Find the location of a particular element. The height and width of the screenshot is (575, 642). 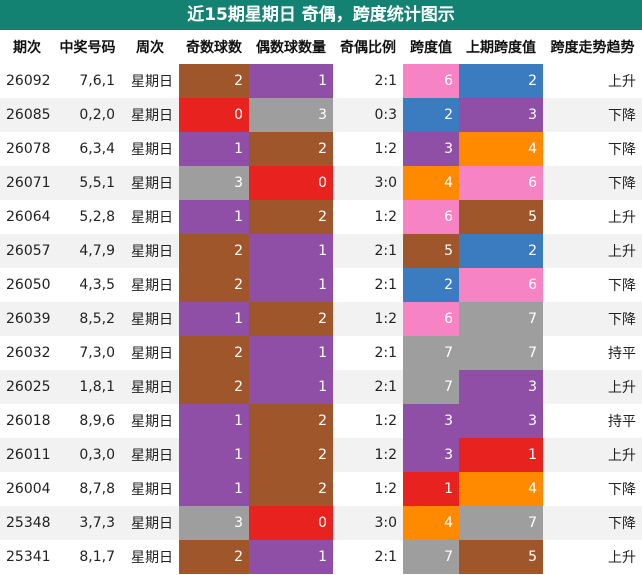

issue-cell: 26018 is located at coordinates (28, 421).